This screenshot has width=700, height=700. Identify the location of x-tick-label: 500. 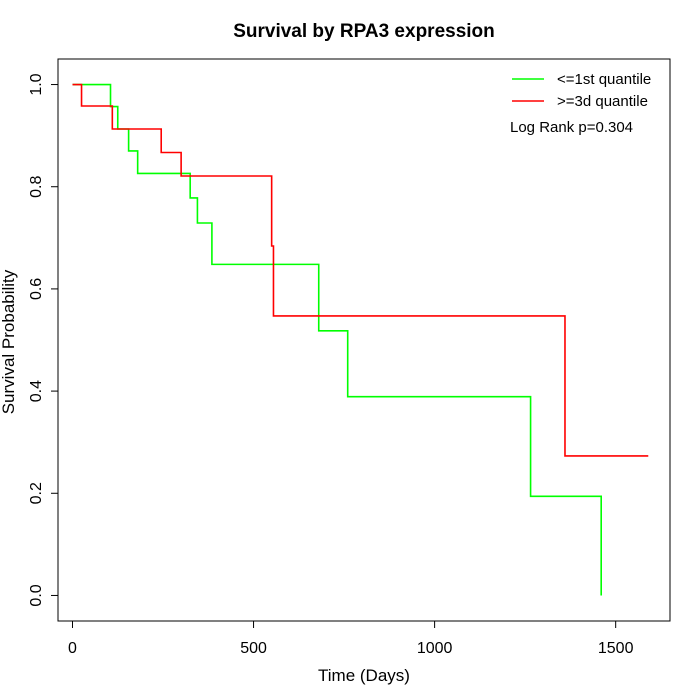
(253, 648).